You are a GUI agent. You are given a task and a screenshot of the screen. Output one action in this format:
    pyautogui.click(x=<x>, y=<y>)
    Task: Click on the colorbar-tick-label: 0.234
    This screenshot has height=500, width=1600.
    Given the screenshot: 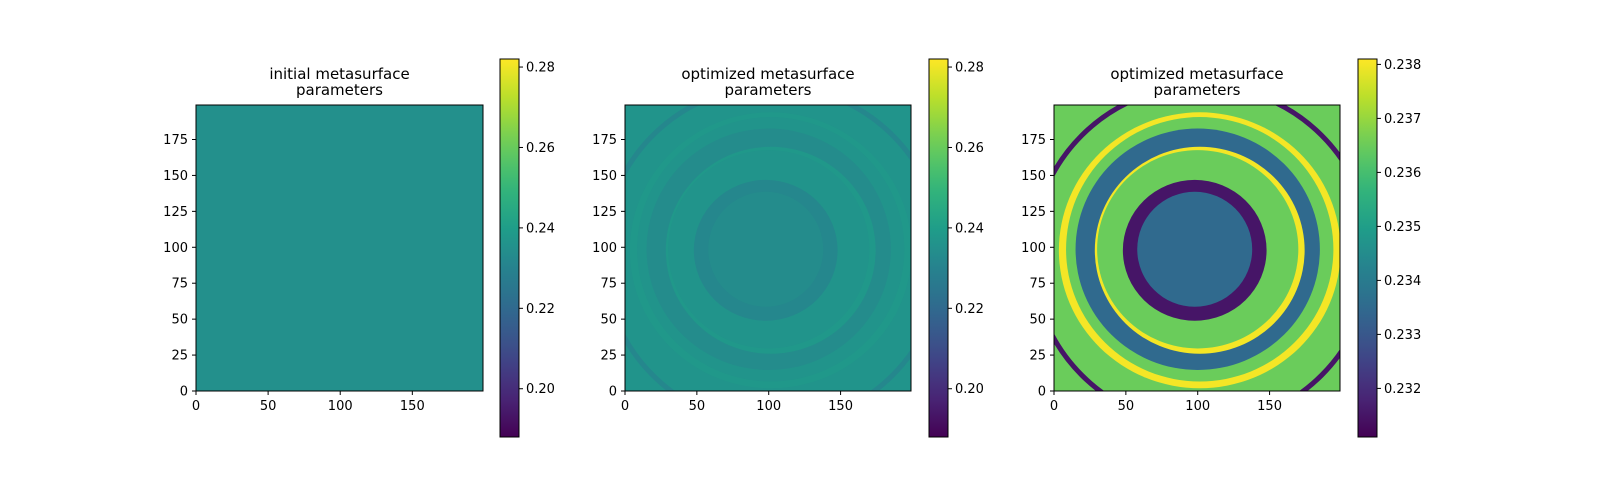 What is the action you would take?
    pyautogui.click(x=1402, y=281)
    